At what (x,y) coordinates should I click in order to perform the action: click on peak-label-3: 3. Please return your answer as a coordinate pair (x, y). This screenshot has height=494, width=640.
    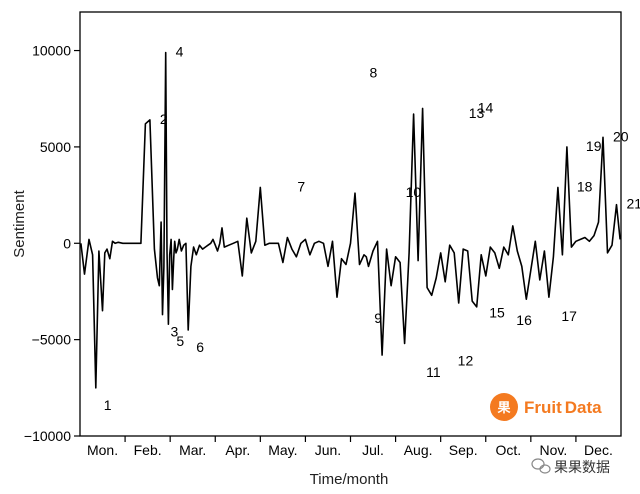
    Looking at the image, I should click on (175, 332).